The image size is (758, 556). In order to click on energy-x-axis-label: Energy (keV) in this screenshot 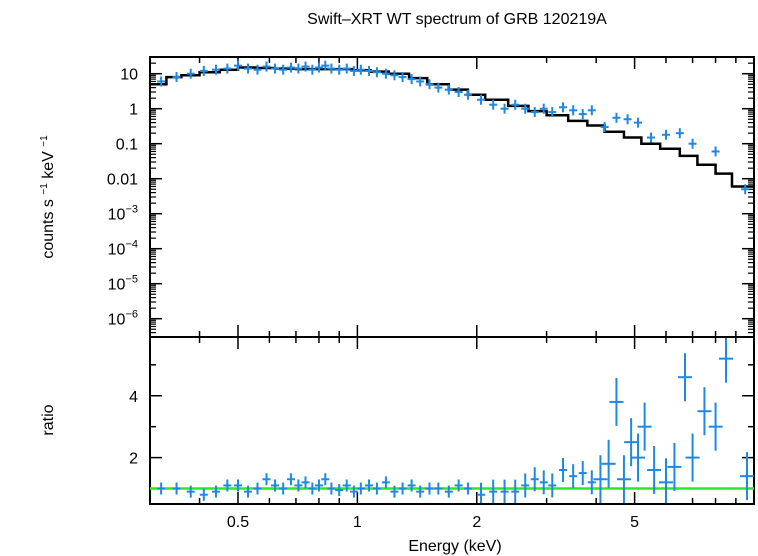, I will do `click(454, 546)`.